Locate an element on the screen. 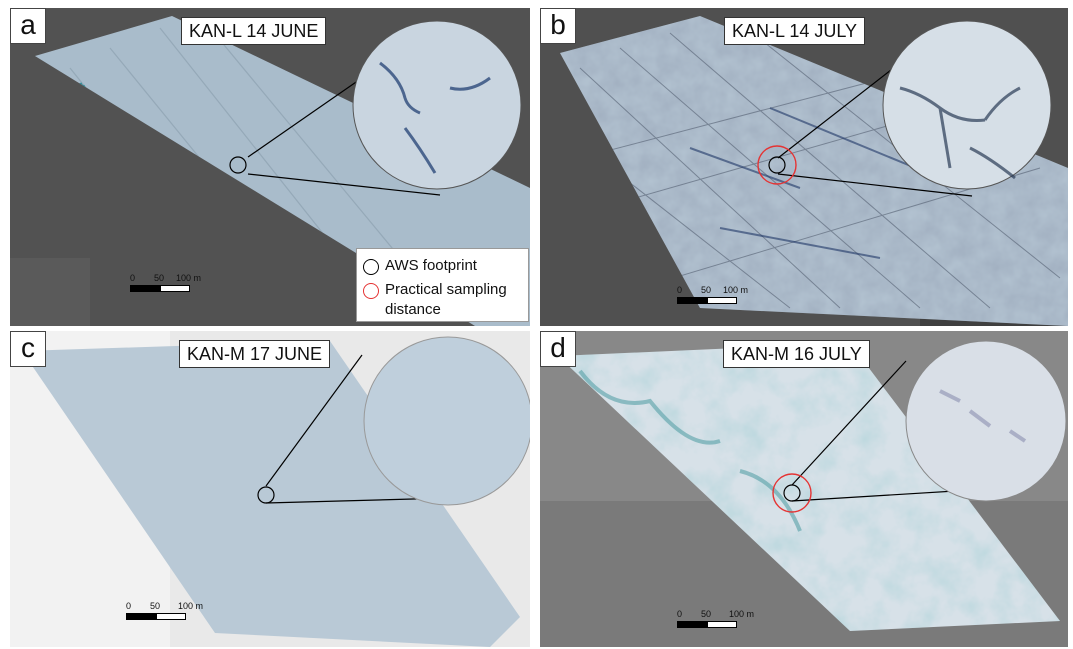 This screenshot has width=1073, height=649. panel-letter: c is located at coordinates (28, 349).